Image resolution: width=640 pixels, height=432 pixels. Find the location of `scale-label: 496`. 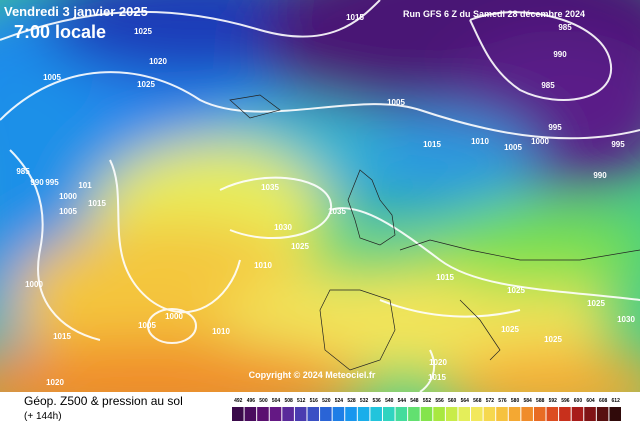

scale-label: 496 is located at coordinates (251, 401).